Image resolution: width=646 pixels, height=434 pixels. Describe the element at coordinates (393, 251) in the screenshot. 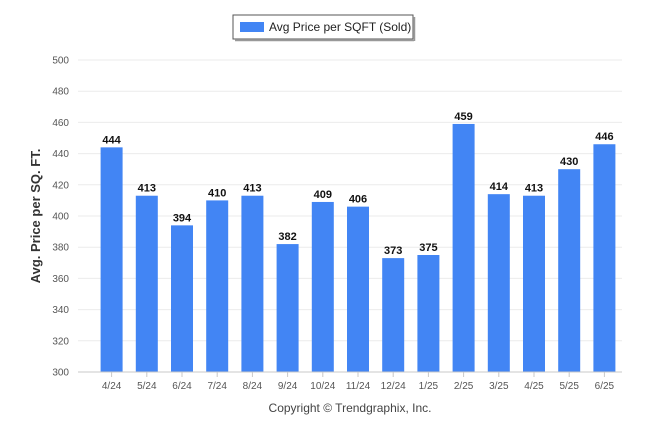

I see `data-label: 373` at that location.